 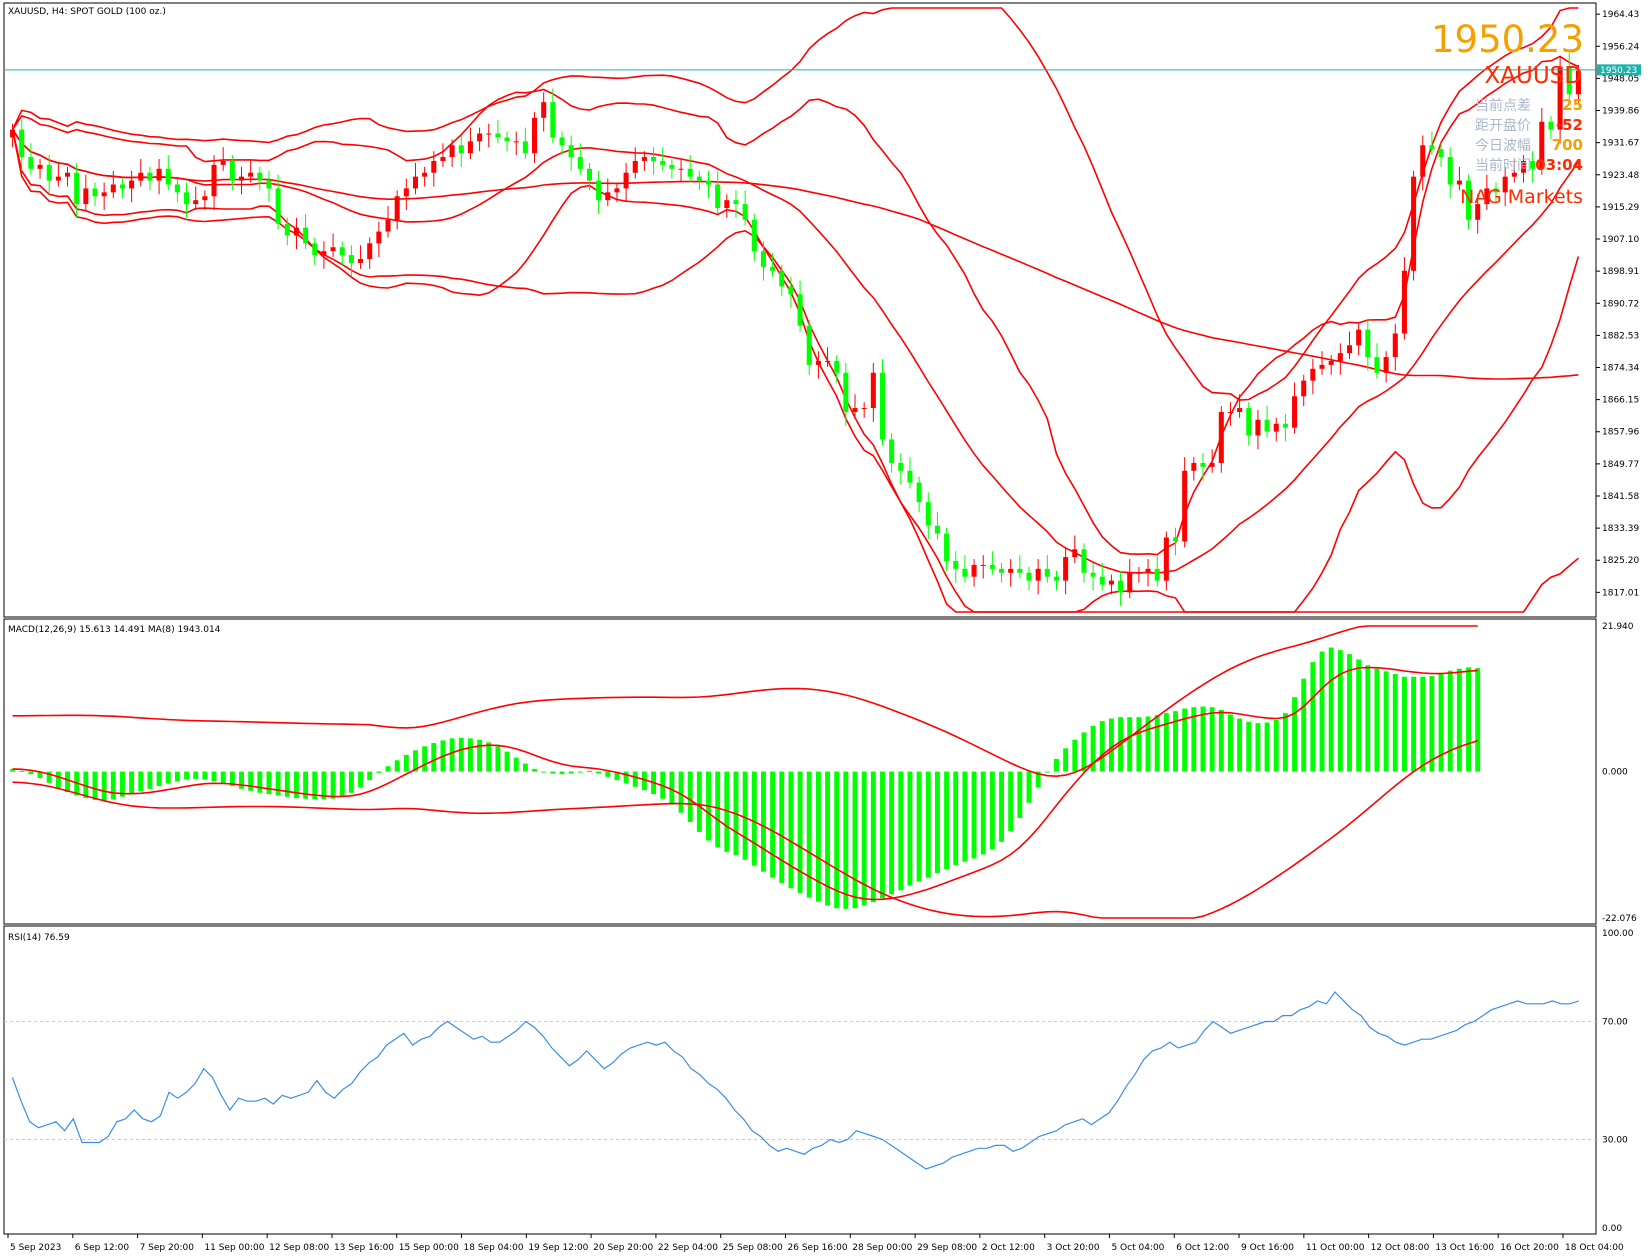 I want to click on price-axis-label: 1931.67, so click(x=1620, y=144).